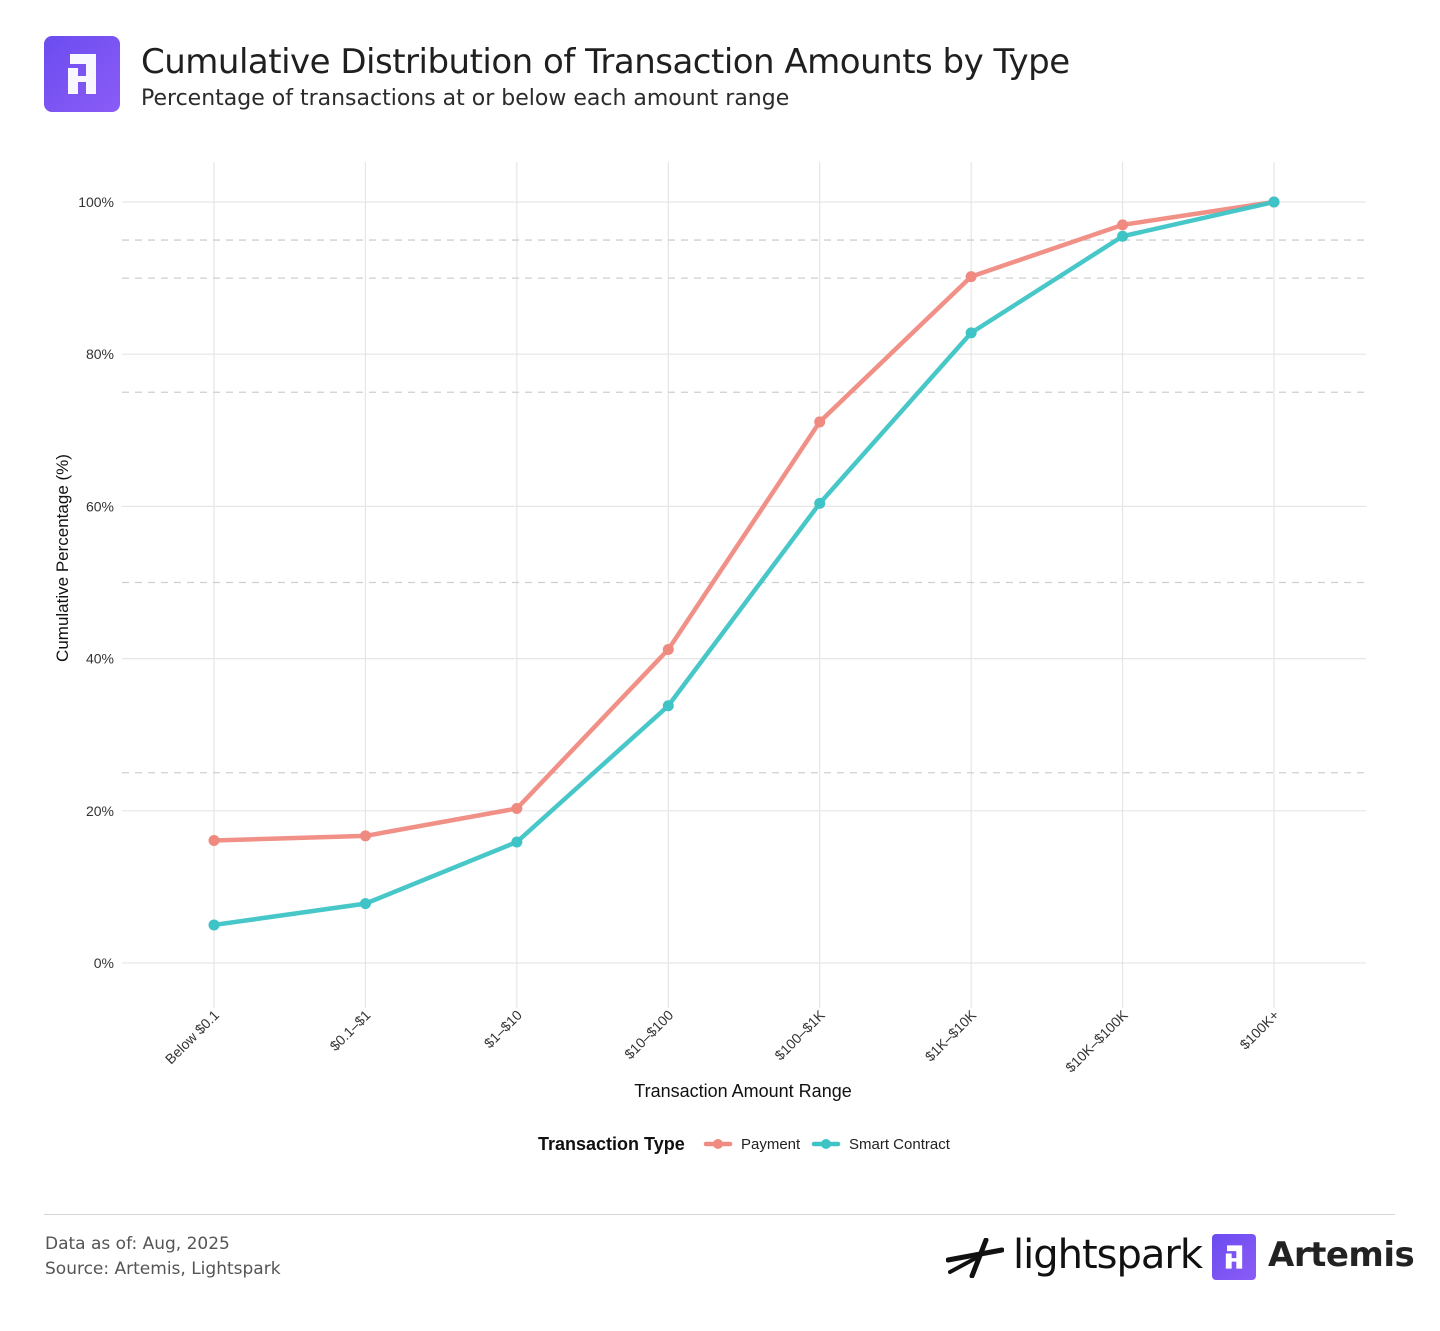 This screenshot has height=1331, width=1440. I want to click on y-tick-label: 0%, so click(104, 963).